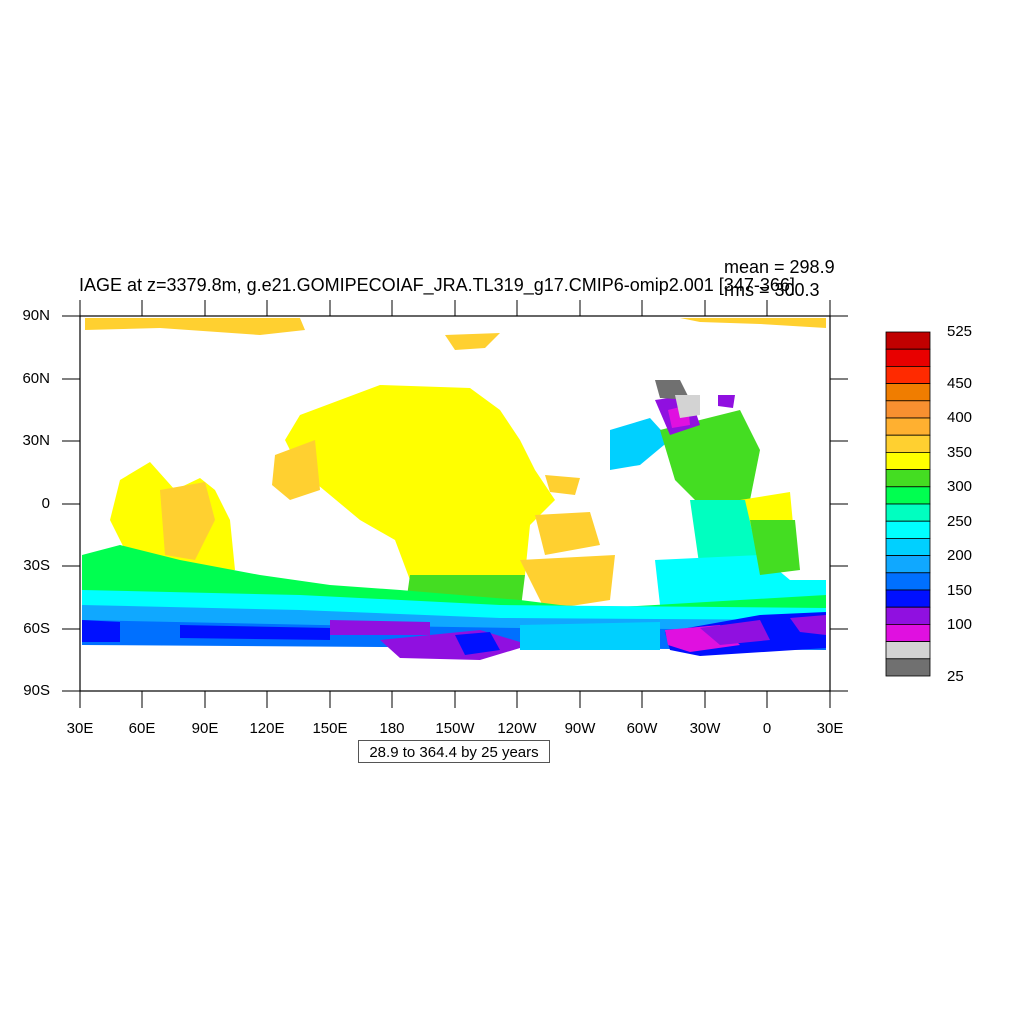  What do you see at coordinates (142, 728) in the screenshot?
I see `lon-label: 60E` at bounding box center [142, 728].